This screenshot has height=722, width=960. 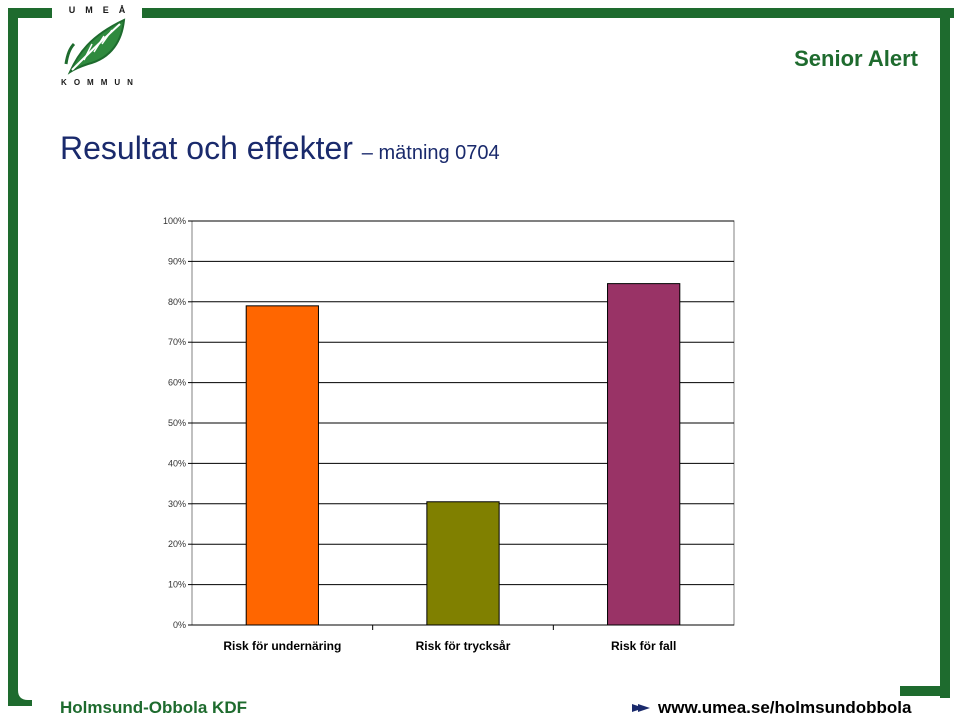 I want to click on y-tick-label: 20%, so click(x=177, y=544).